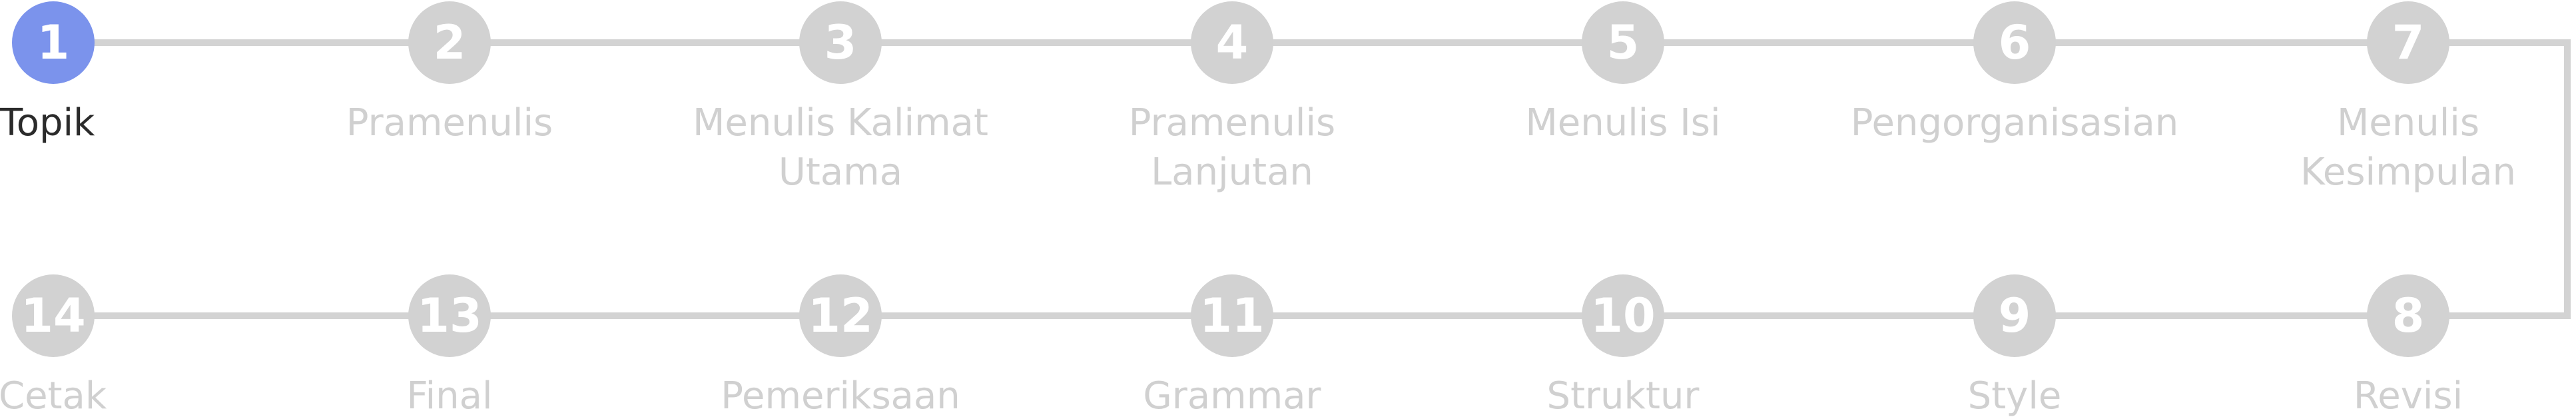  I want to click on step-6-number: 6, so click(2014, 42).